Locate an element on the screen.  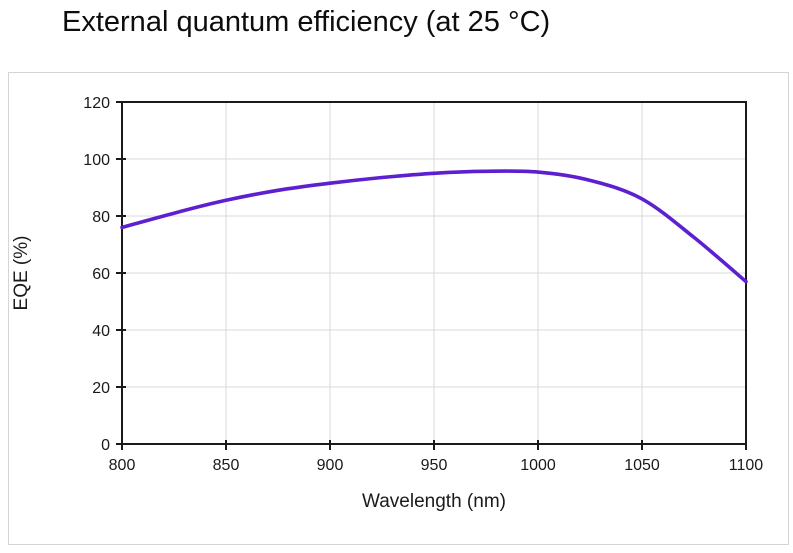
y-tick-label: 120 is located at coordinates (96, 103).